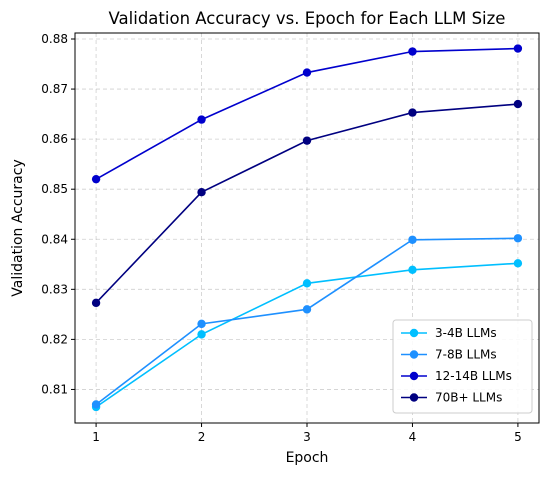 The height and width of the screenshot is (479, 551). I want to click on x-tick-label: 2, so click(202, 437).